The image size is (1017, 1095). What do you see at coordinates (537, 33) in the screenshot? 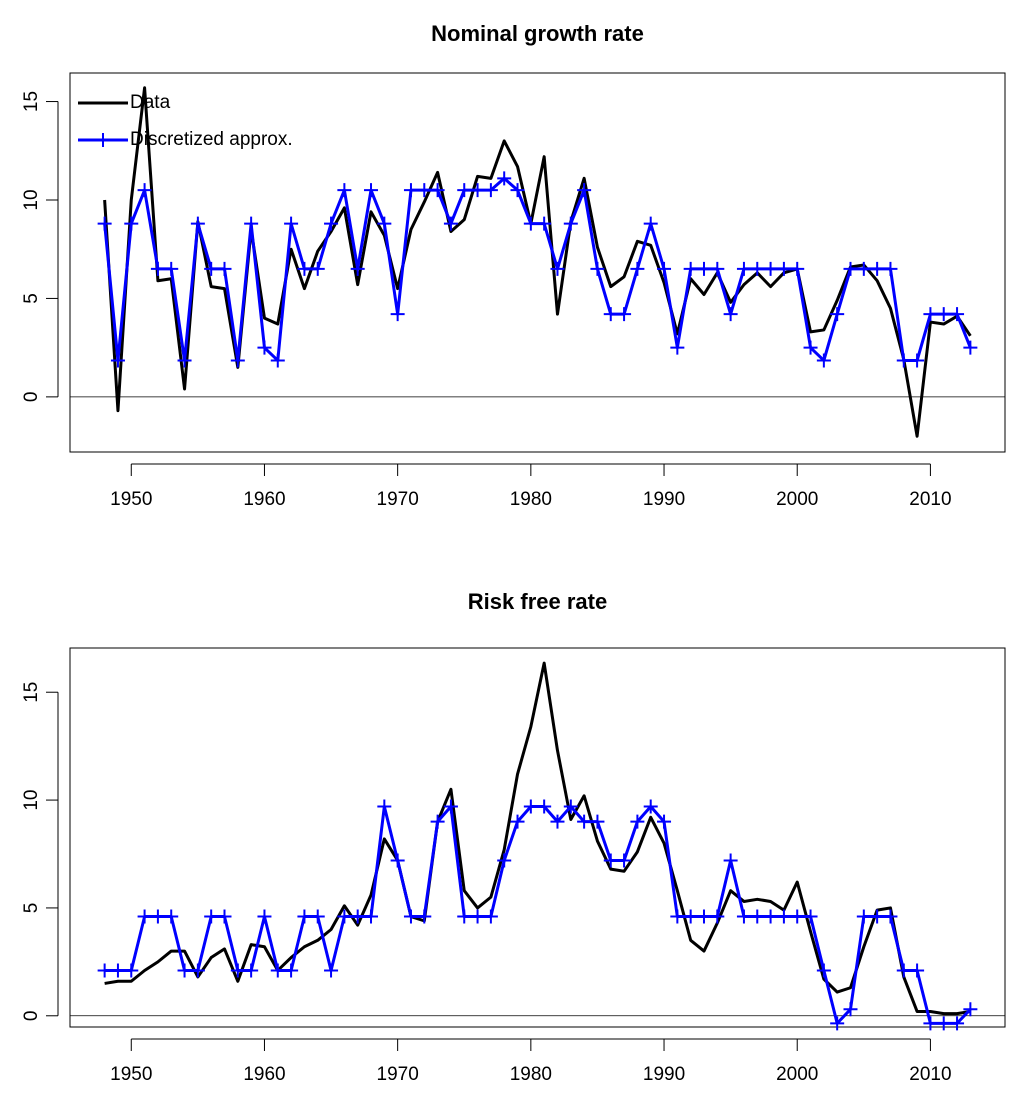
I see `chart-title: Nominal growth rate` at bounding box center [537, 33].